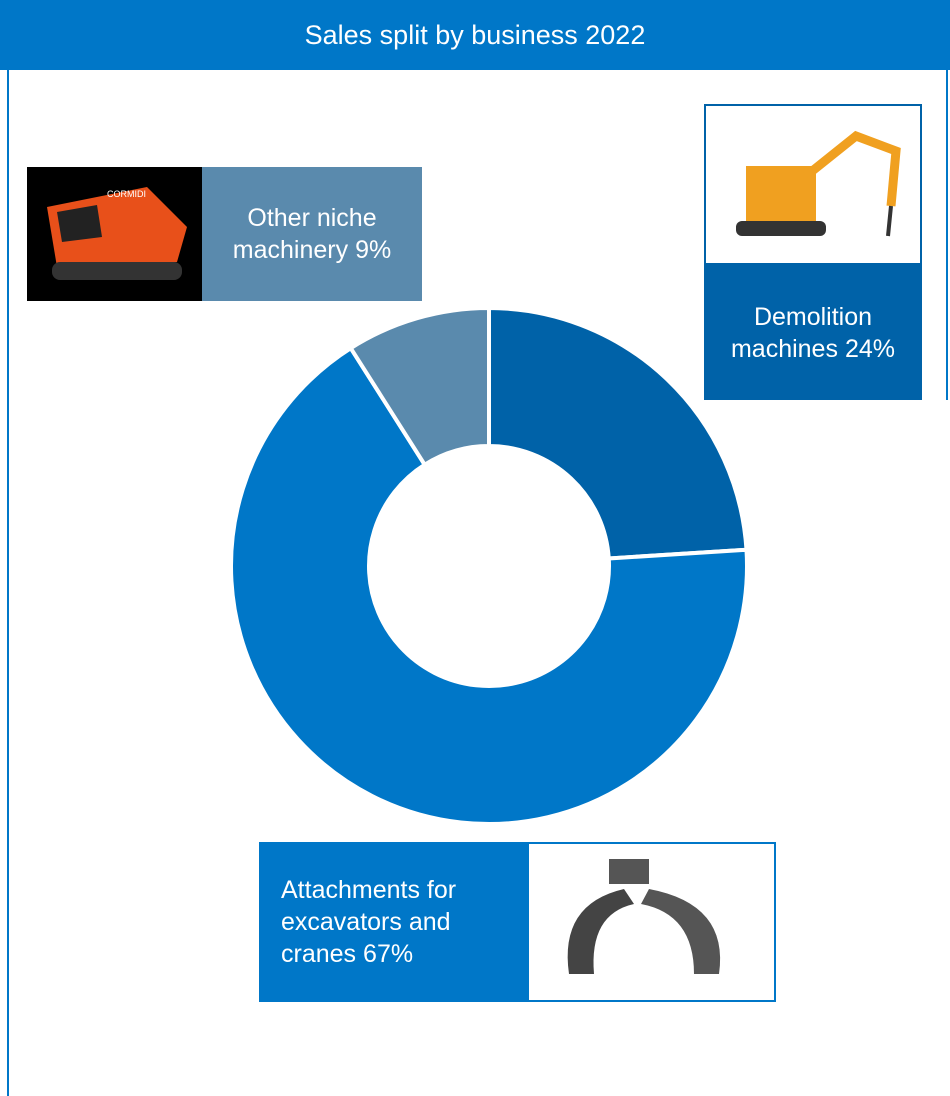  I want to click on category-label: Attachments for excavators and cranes, so click(369, 922).